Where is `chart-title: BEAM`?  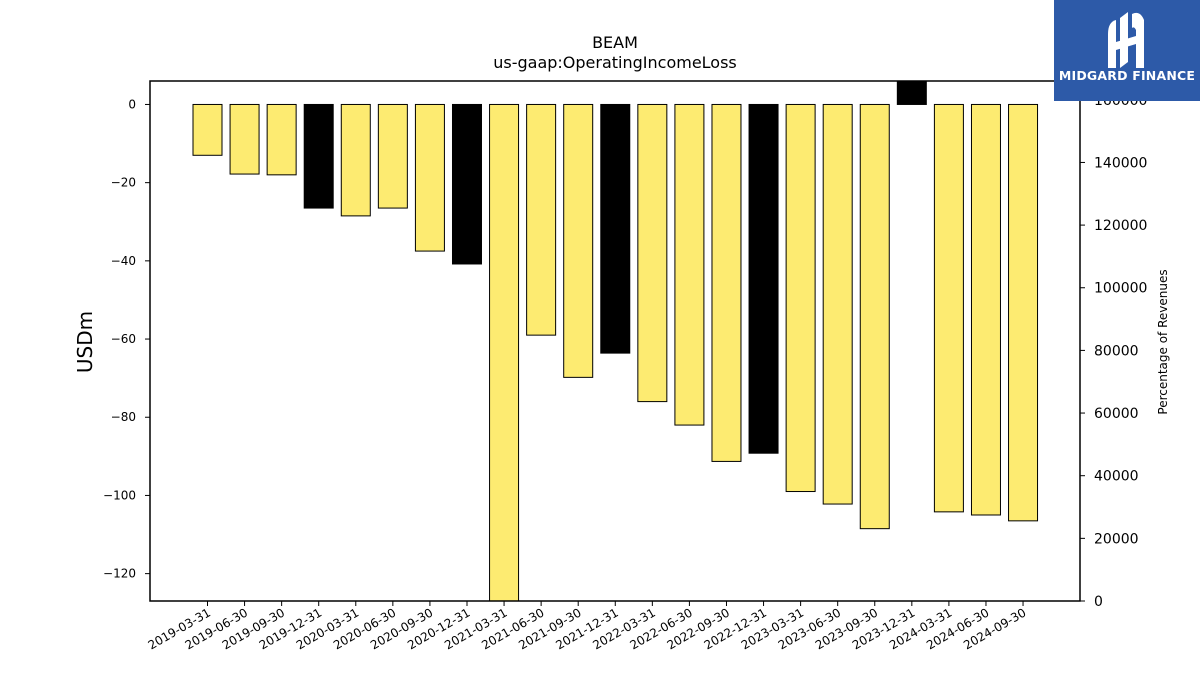 chart-title: BEAM is located at coordinates (615, 42).